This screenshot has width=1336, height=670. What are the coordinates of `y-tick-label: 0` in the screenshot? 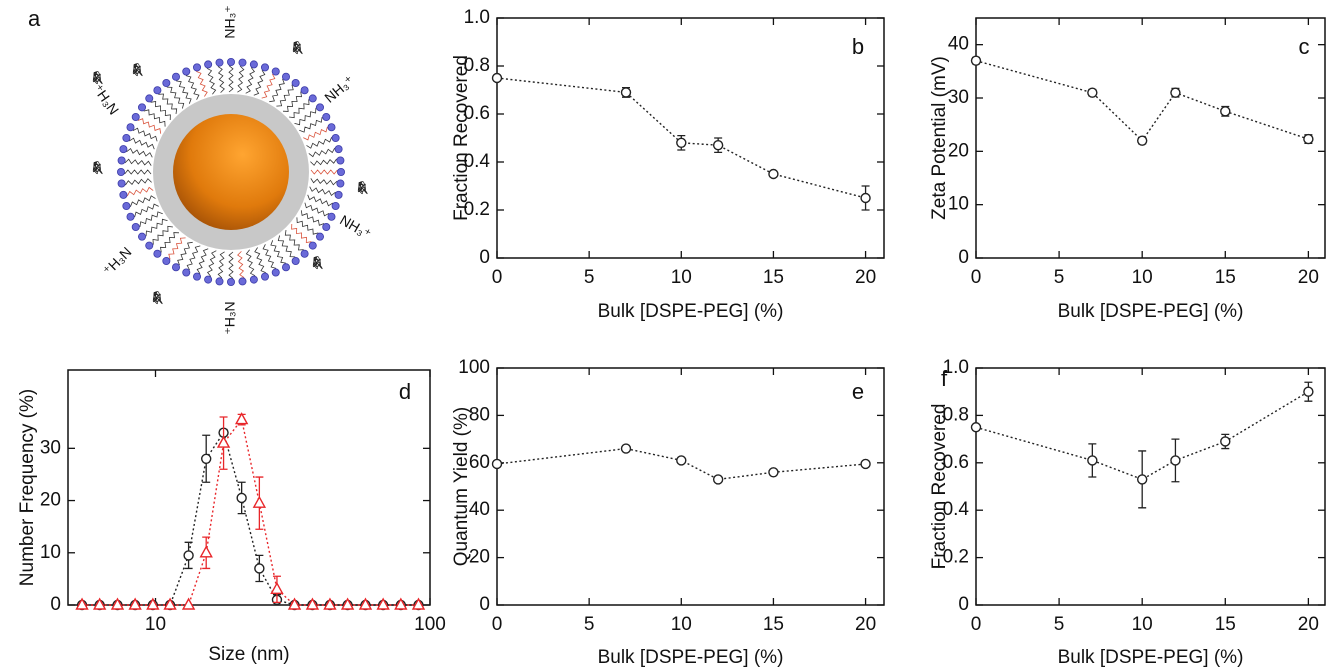 It's located at (963, 257).